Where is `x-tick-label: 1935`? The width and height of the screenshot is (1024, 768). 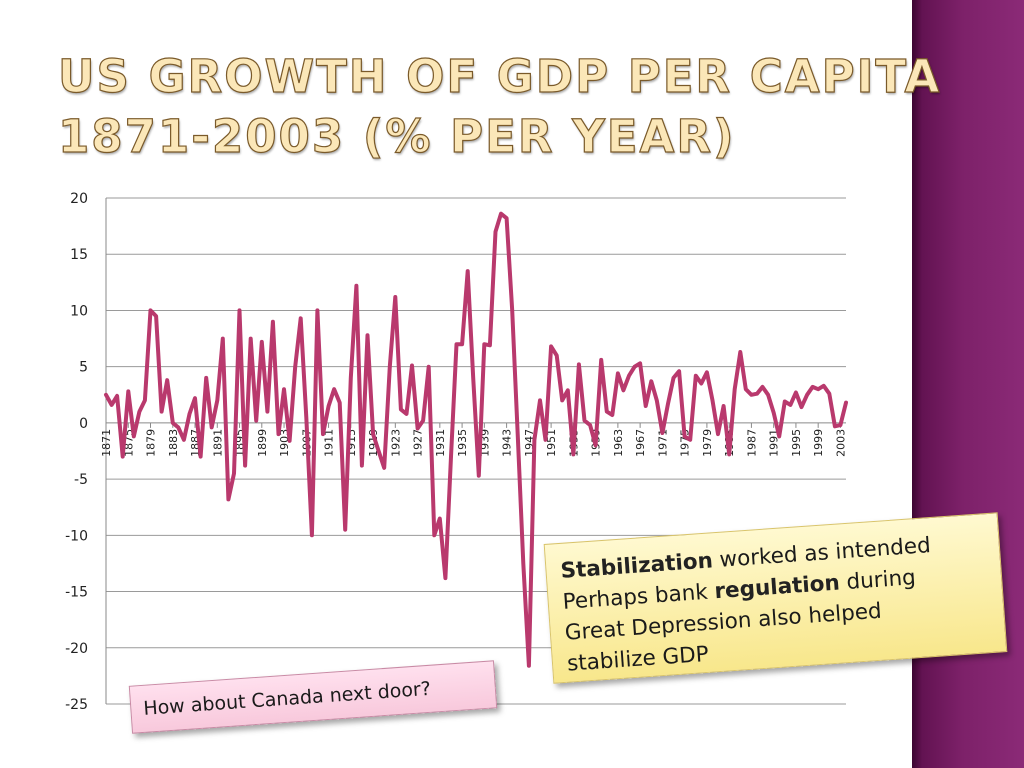 x-tick-label: 1935 is located at coordinates (462, 443).